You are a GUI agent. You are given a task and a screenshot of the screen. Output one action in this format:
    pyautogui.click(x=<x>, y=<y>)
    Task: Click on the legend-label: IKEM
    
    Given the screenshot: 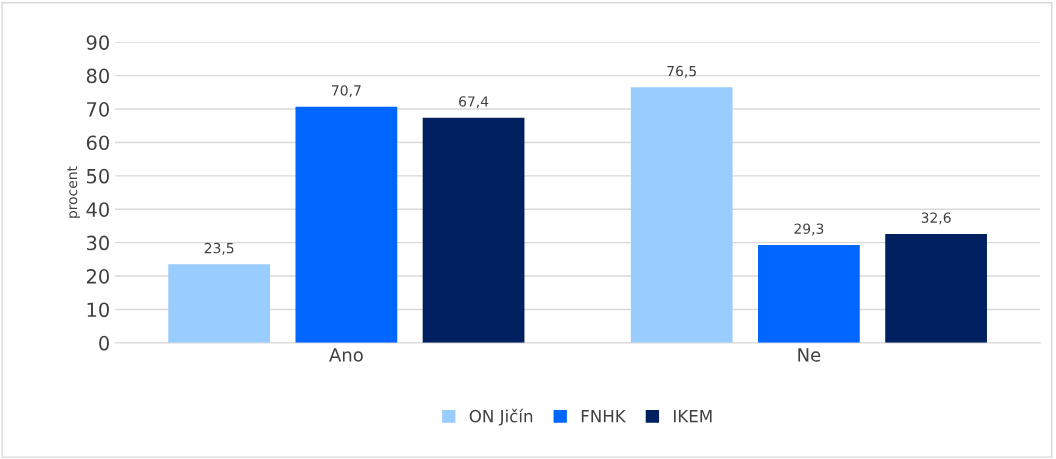 What is the action you would take?
    pyautogui.click(x=693, y=416)
    